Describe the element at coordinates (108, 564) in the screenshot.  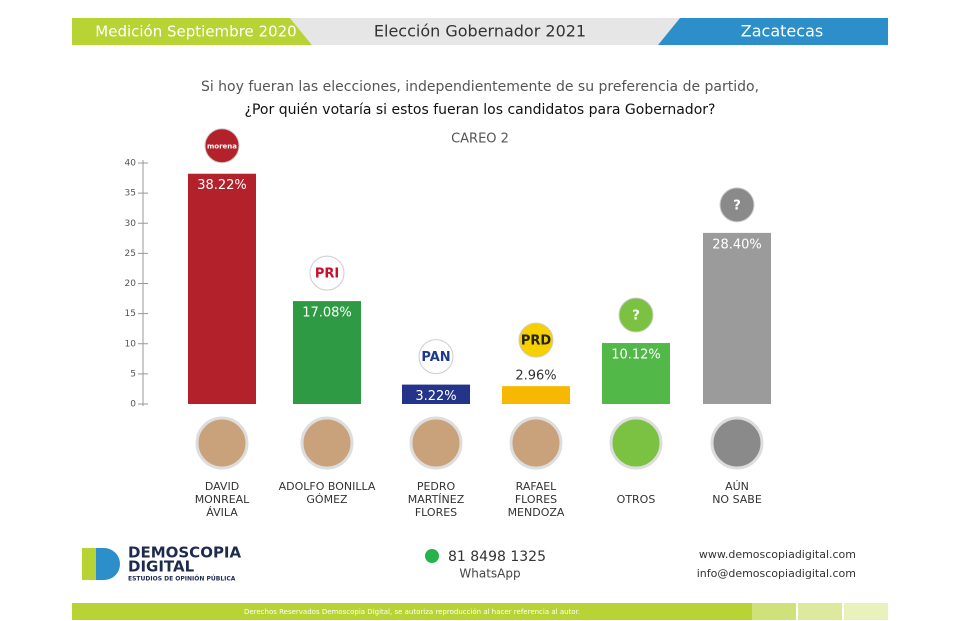
I see `logo-d` at that location.